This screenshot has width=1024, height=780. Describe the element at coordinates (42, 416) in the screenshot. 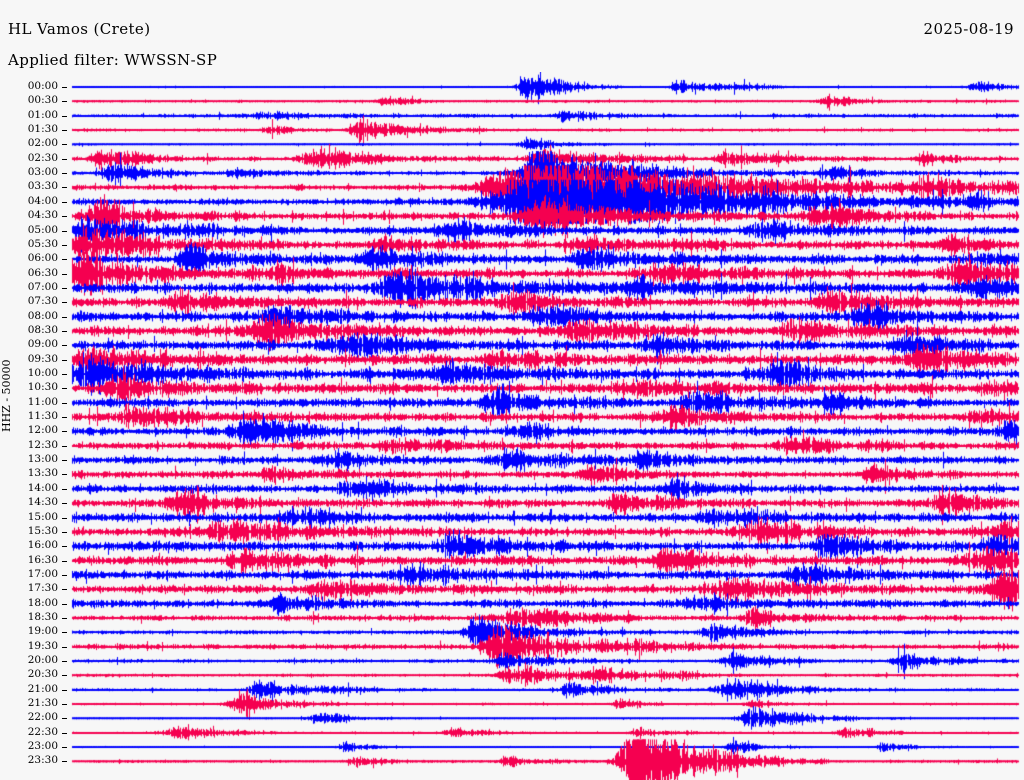

I see `time-axis-label: 11:30` at that location.